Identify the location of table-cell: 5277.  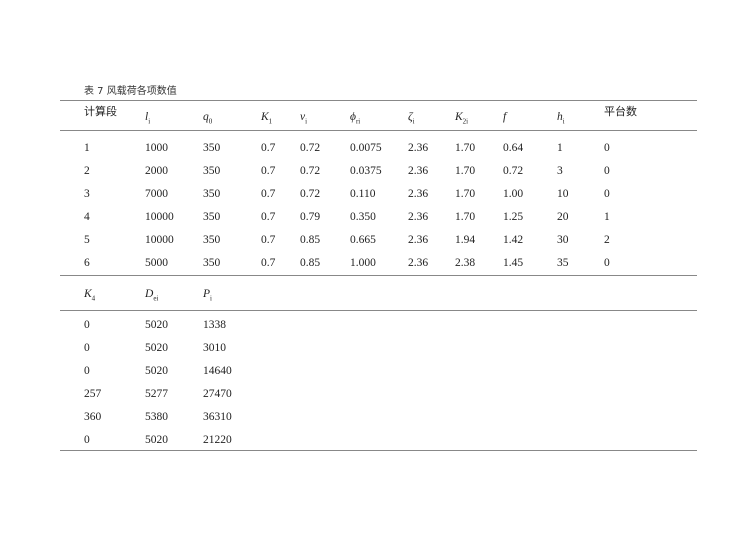
(156, 394).